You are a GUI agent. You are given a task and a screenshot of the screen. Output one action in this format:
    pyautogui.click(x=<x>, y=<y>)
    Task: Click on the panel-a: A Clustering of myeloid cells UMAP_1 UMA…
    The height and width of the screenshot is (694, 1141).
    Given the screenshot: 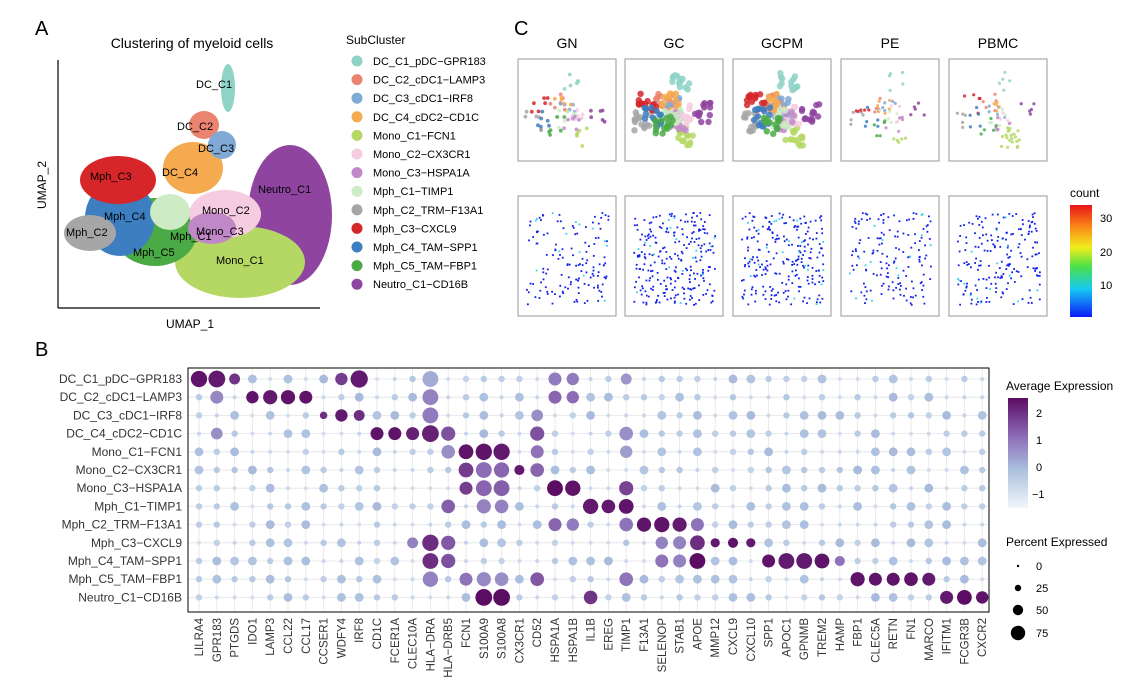 What is the action you would take?
    pyautogui.click(x=183, y=174)
    